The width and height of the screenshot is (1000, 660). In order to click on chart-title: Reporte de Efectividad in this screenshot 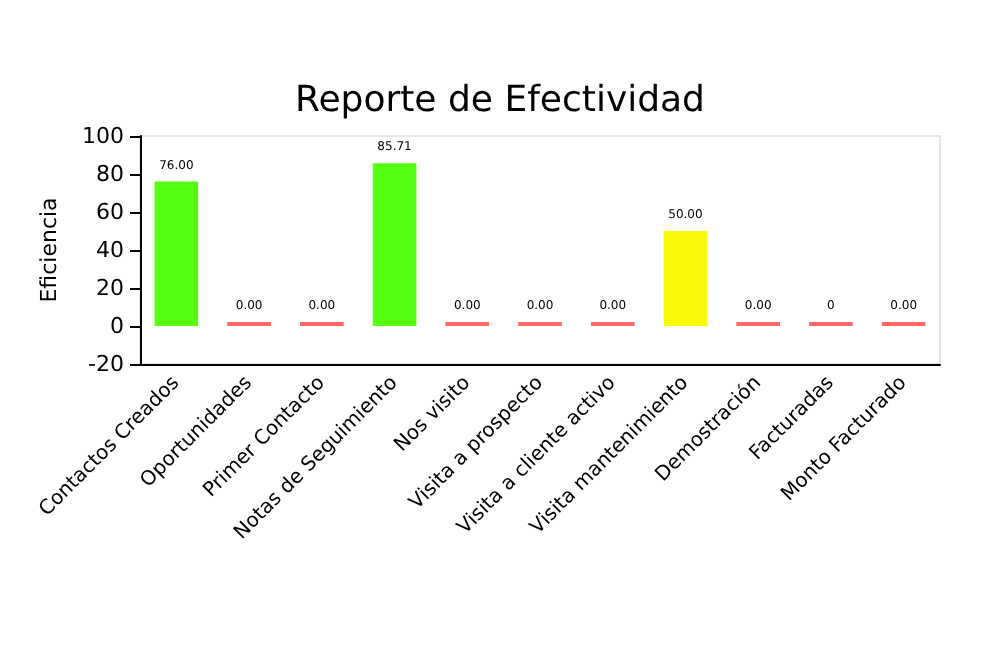, I will do `click(500, 100)`.